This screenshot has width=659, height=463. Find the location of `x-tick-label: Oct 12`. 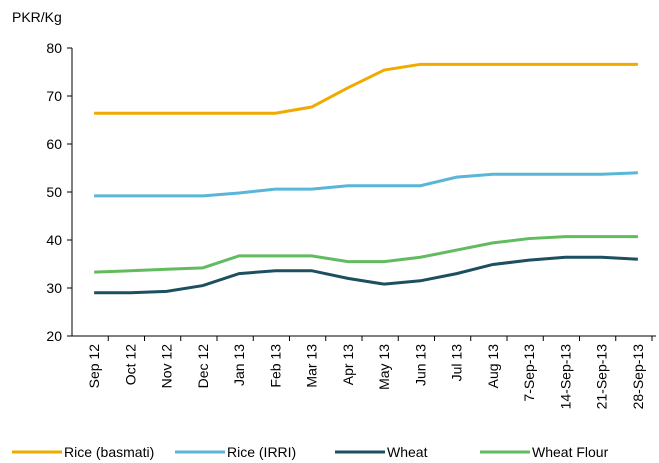

x-tick-label: Oct 12 is located at coordinates (130, 364).